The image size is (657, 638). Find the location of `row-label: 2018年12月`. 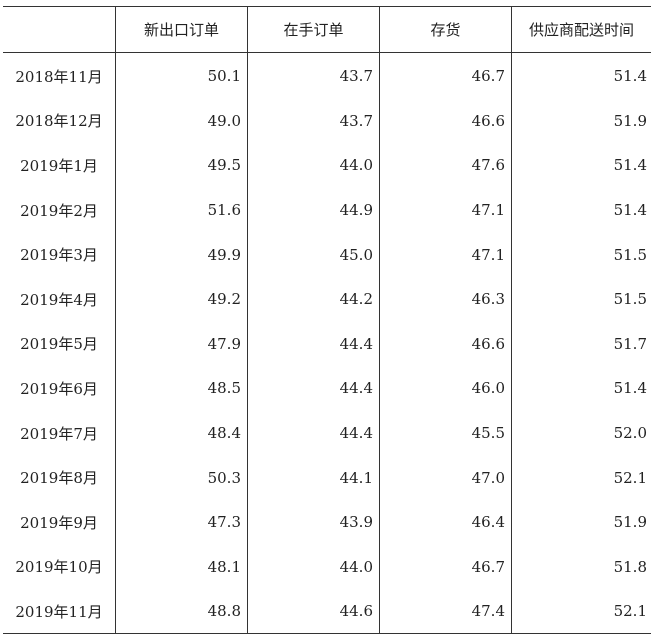

row-label: 2018年12月 is located at coordinates (59, 121).